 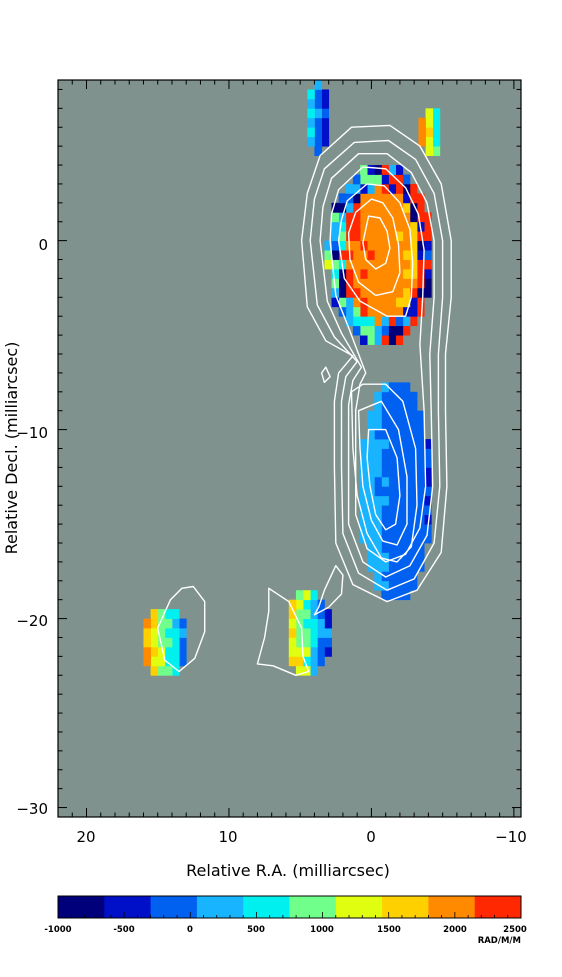 I want to click on contour-c7, so click(x=376, y=242).